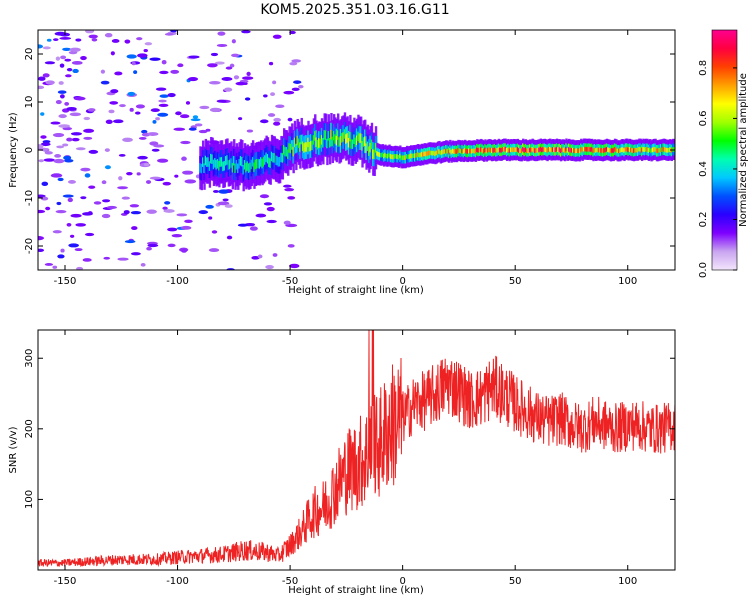 The height and width of the screenshot is (600, 750). Describe the element at coordinates (718, 153) in the screenshot. I see `colorbar-axis: 0.0 0.2 0.4 0.6 0.8` at that location.